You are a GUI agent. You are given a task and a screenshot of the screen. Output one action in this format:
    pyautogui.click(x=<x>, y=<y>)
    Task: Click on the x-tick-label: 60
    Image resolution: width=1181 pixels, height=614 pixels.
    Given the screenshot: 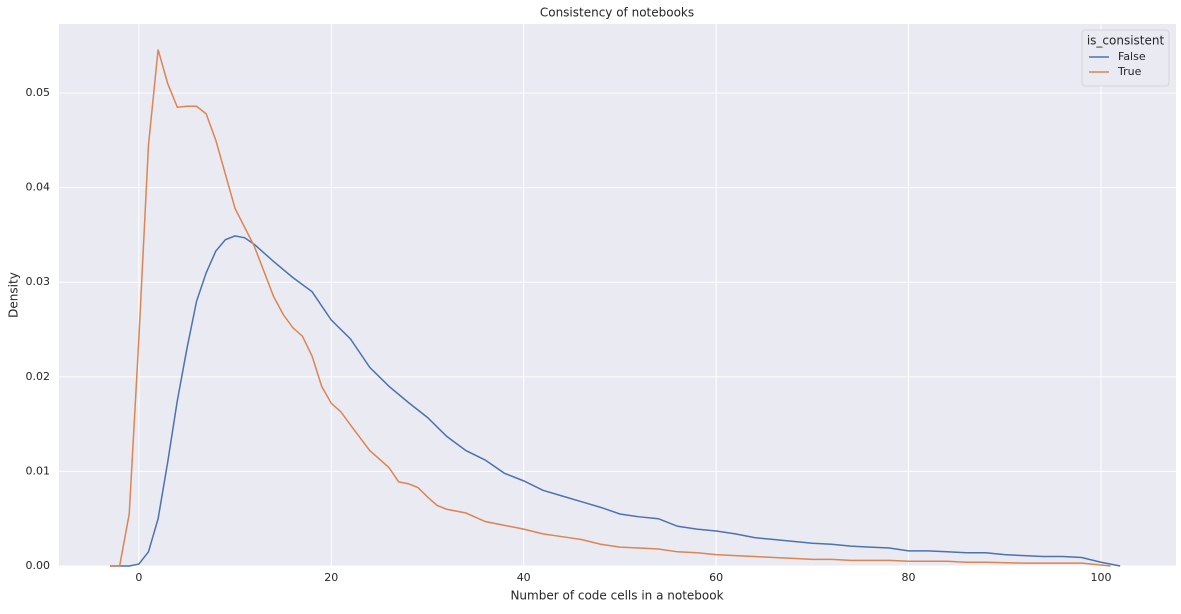 What is the action you would take?
    pyautogui.click(x=716, y=577)
    